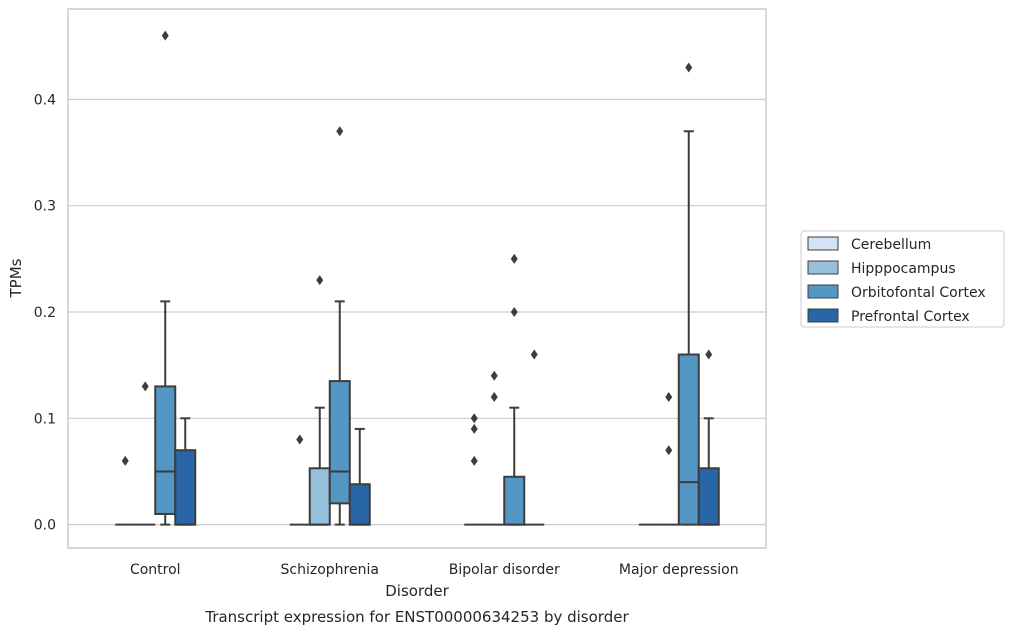  I want to click on legend-frame, so click(902, 279).